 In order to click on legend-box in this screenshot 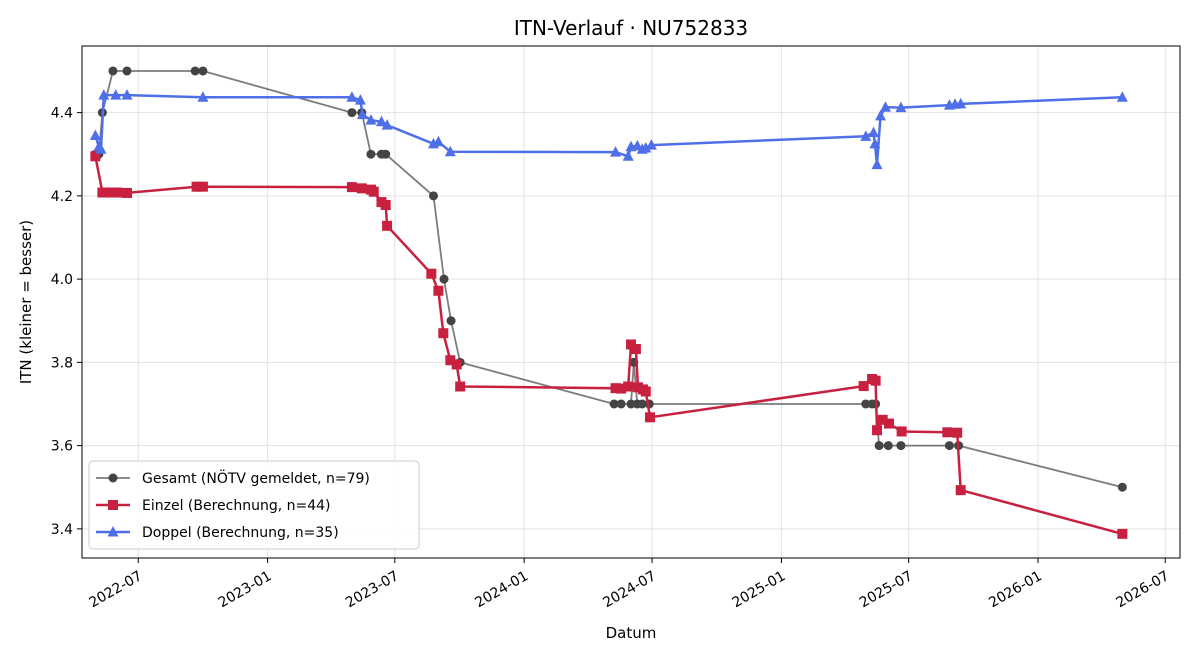, I will do `click(254, 505)`.